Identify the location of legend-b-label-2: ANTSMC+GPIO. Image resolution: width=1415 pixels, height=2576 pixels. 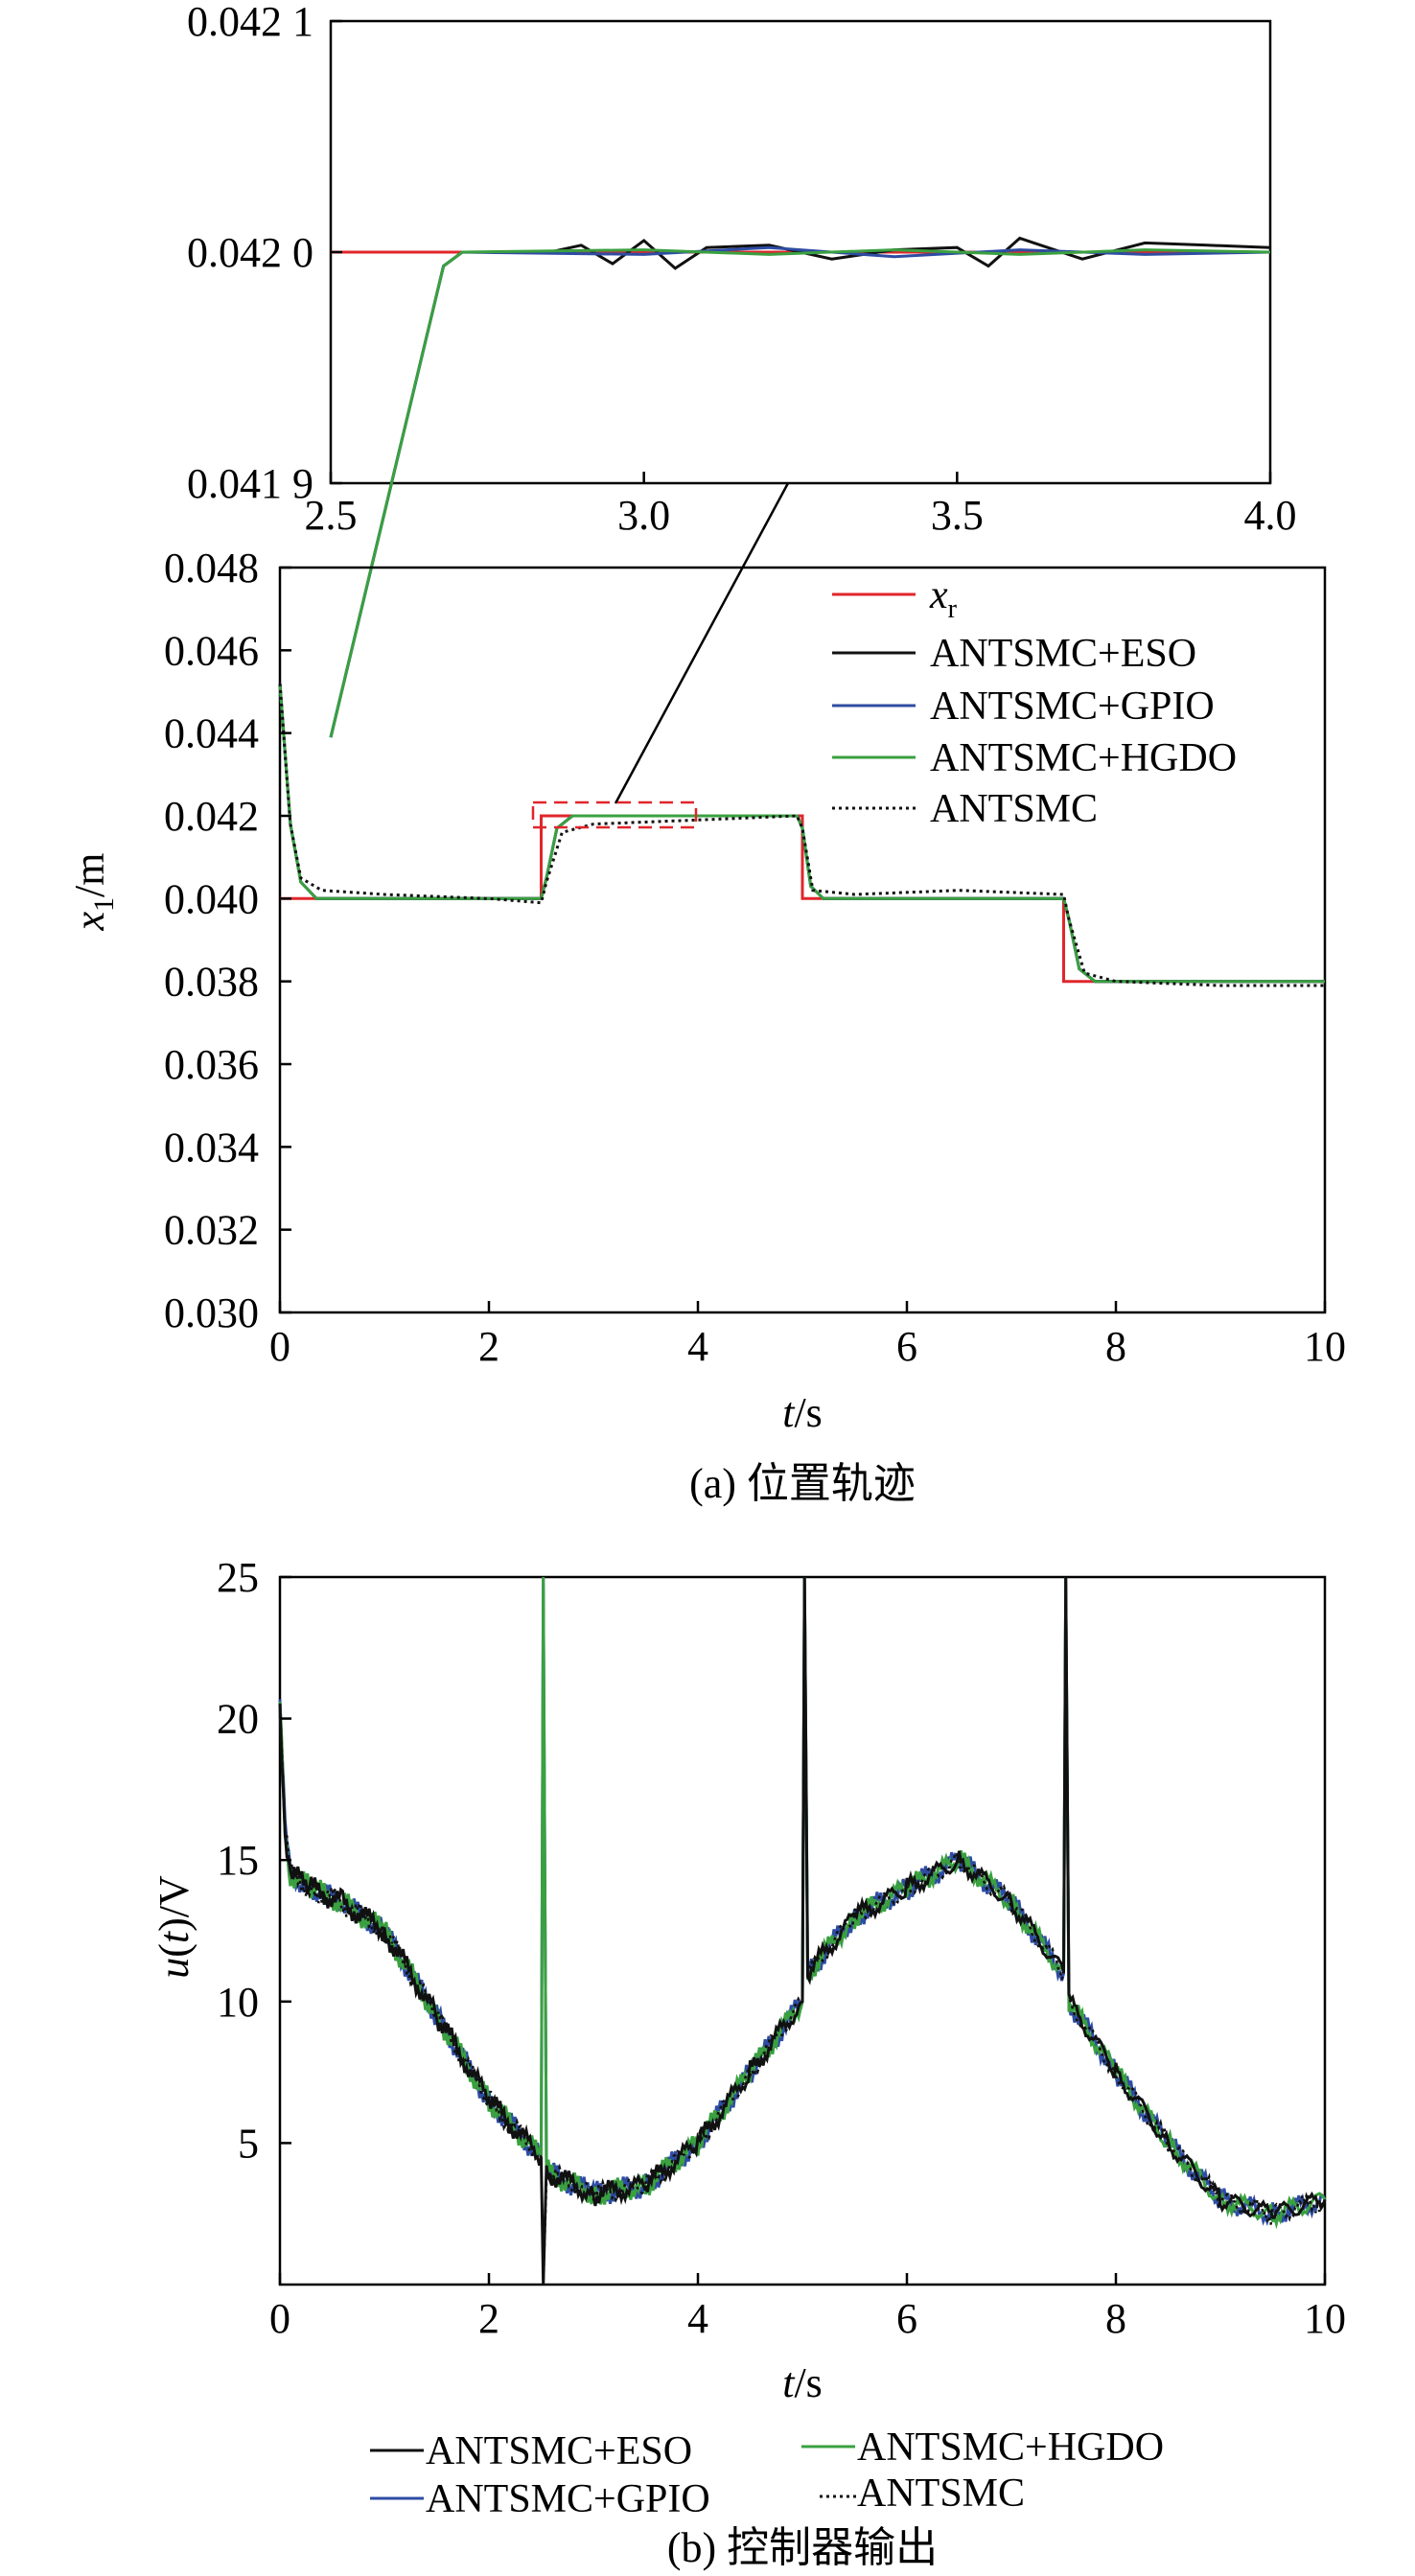
(568, 2499).